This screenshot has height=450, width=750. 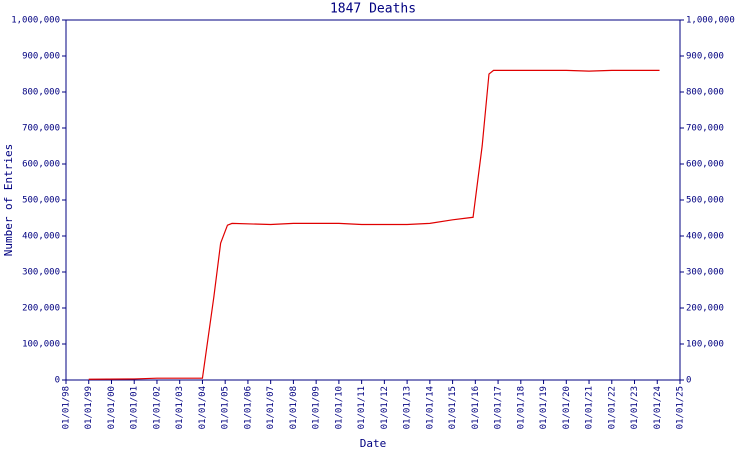 What do you see at coordinates (710, 21) in the screenshot?
I see `y2-tick-label: 1,000,000` at bounding box center [710, 21].